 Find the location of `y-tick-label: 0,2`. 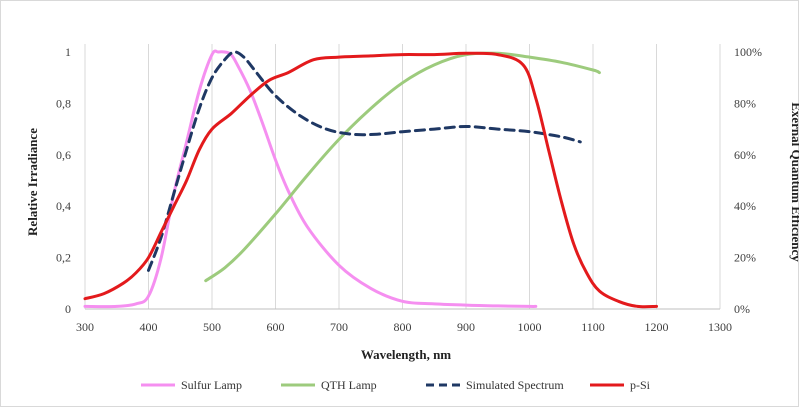

y-tick-label: 0,2 is located at coordinates (63, 258).